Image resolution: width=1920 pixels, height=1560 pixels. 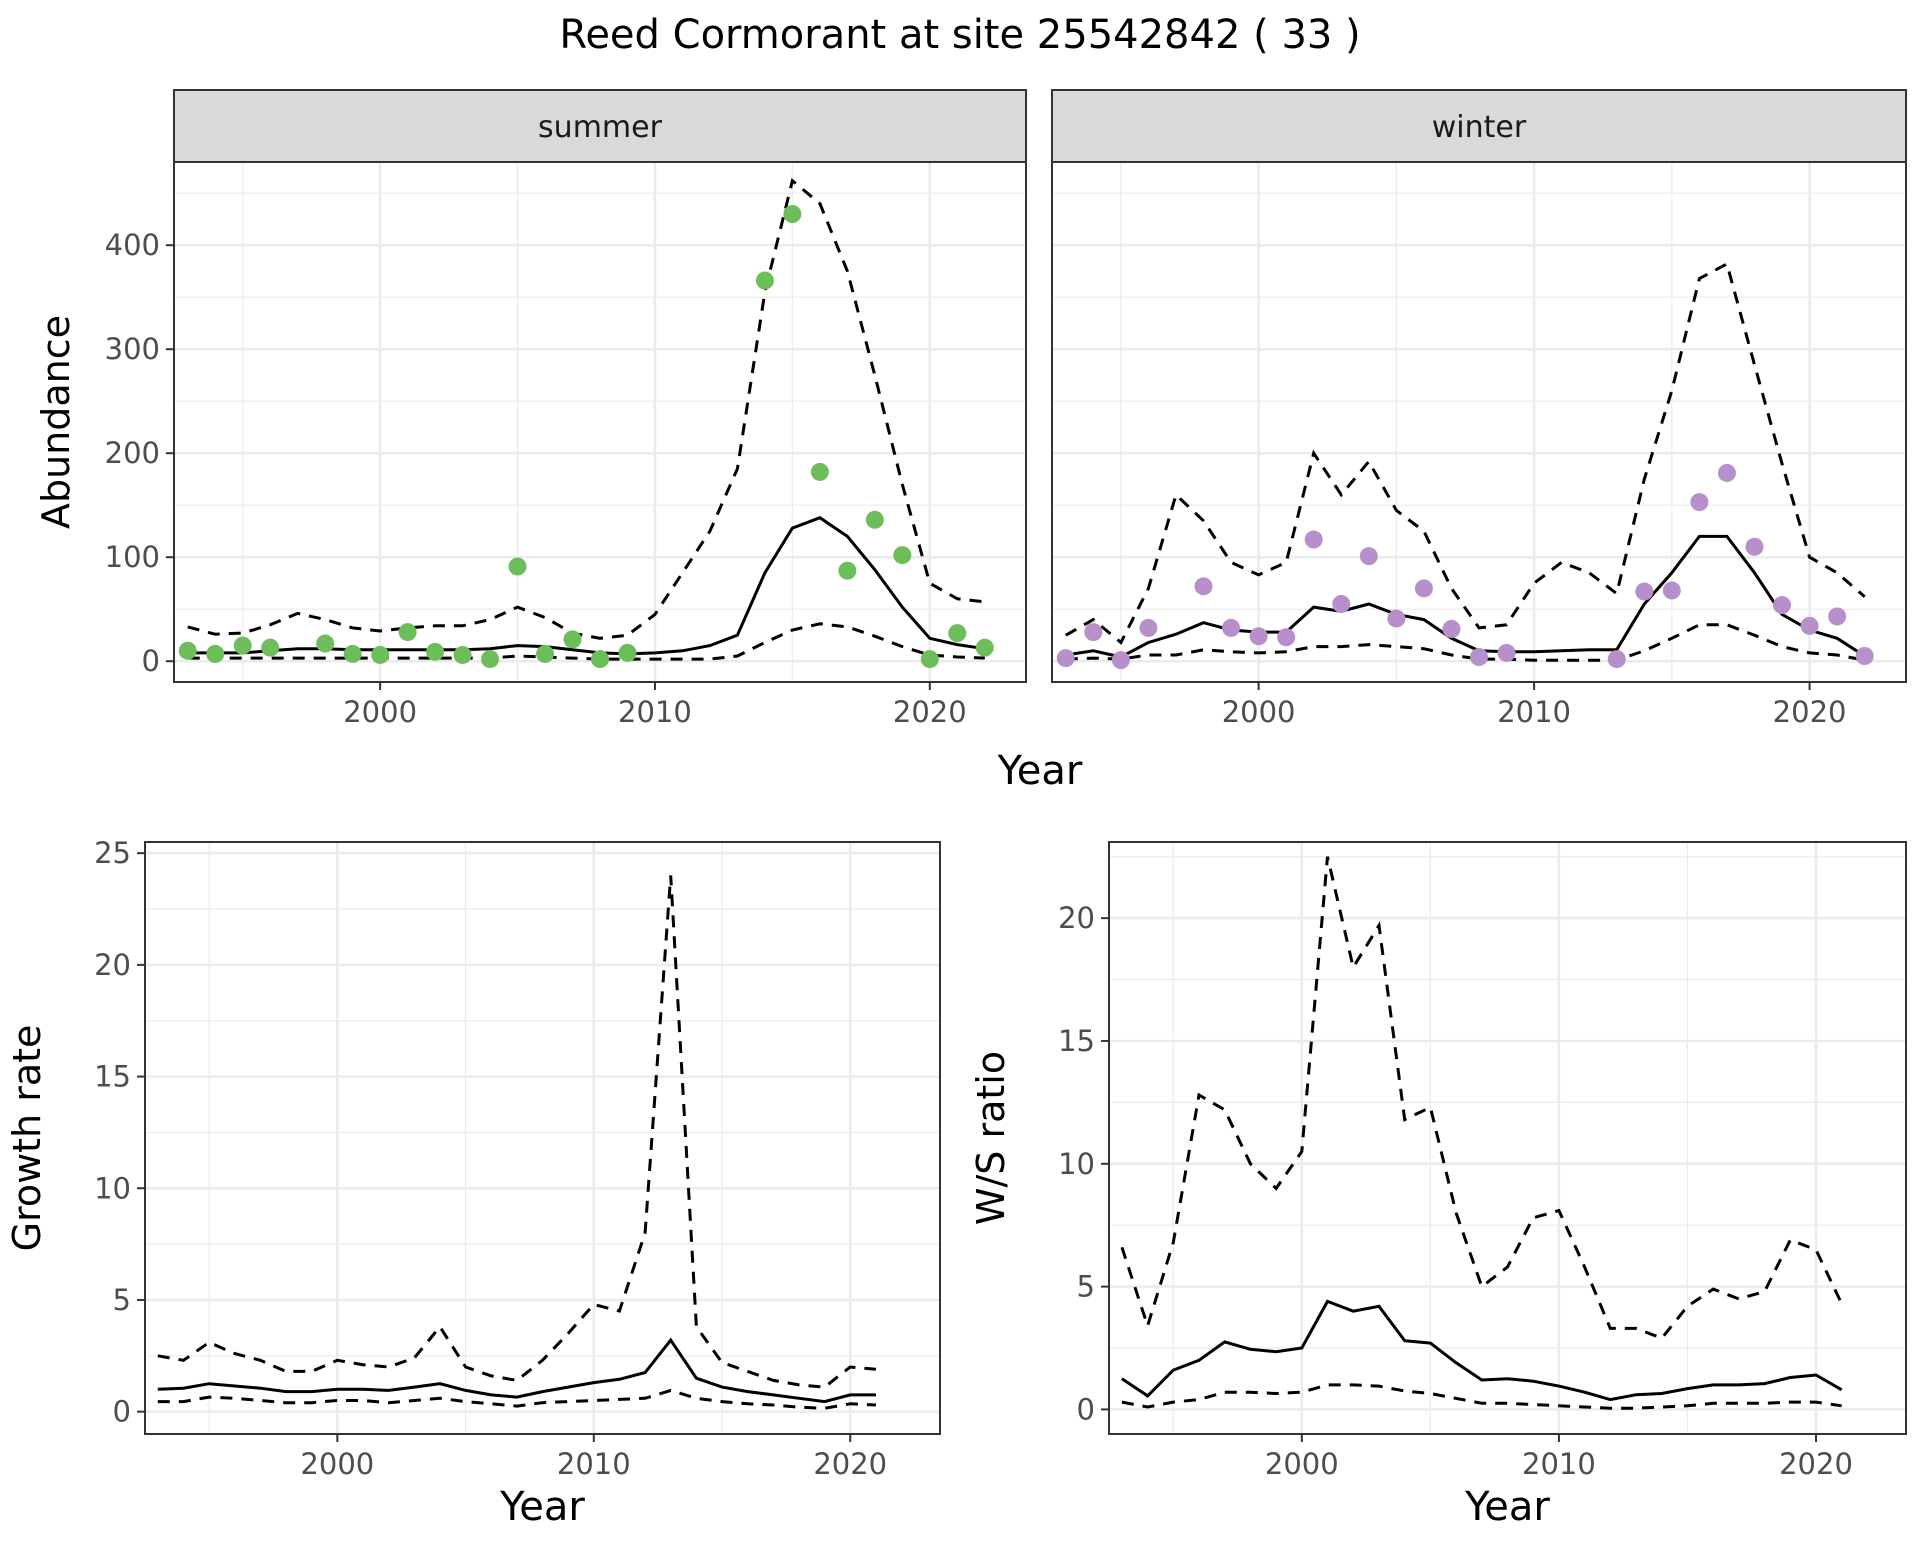 I want to click on y-axis-label: W/S ratio, so click(x=991, y=1138).